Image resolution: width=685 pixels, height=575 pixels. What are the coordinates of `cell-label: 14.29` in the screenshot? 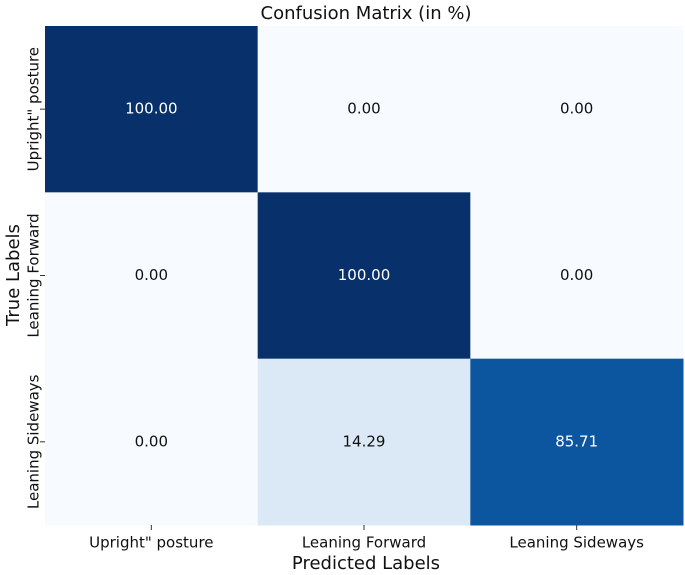 It's located at (364, 441).